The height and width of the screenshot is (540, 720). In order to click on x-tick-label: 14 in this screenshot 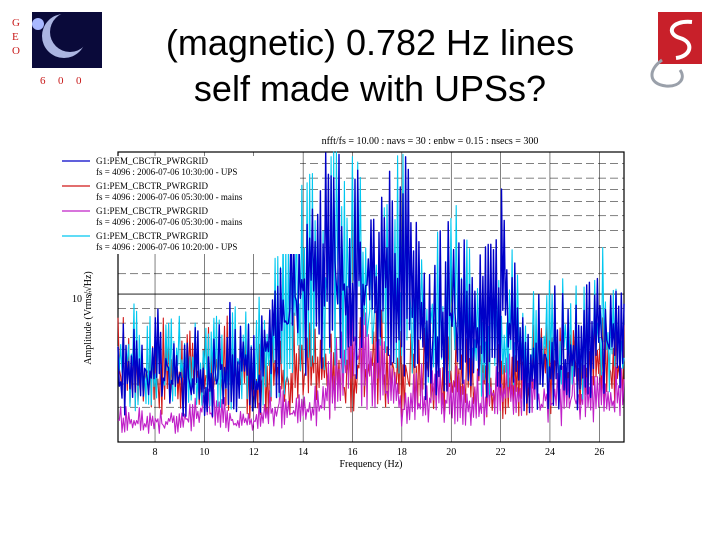, I will do `click(303, 452)`.